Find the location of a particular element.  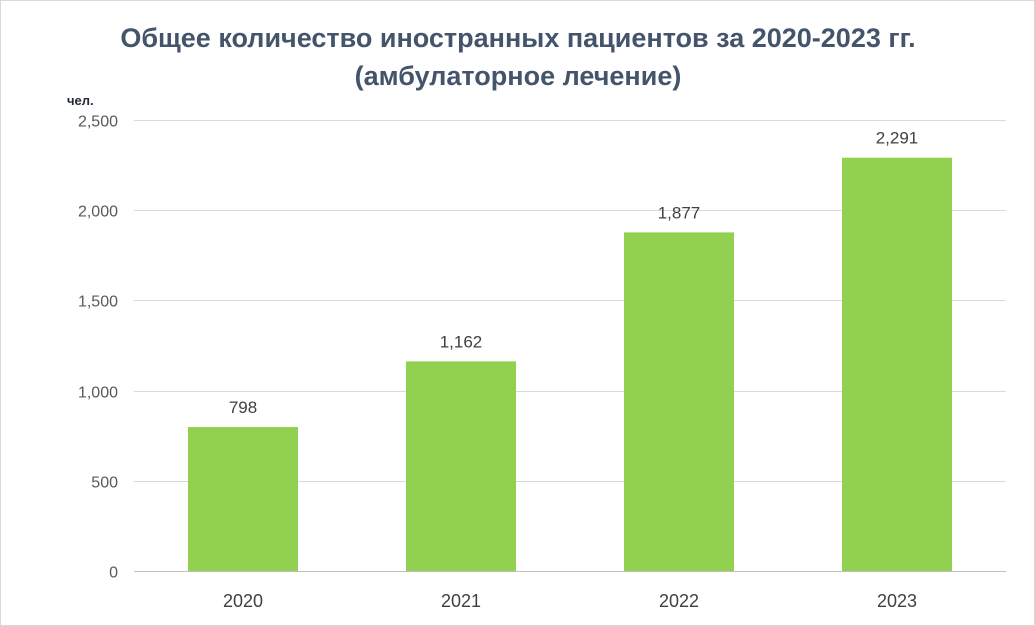

y-axis-unit-label: чел. is located at coordinates (80, 100).